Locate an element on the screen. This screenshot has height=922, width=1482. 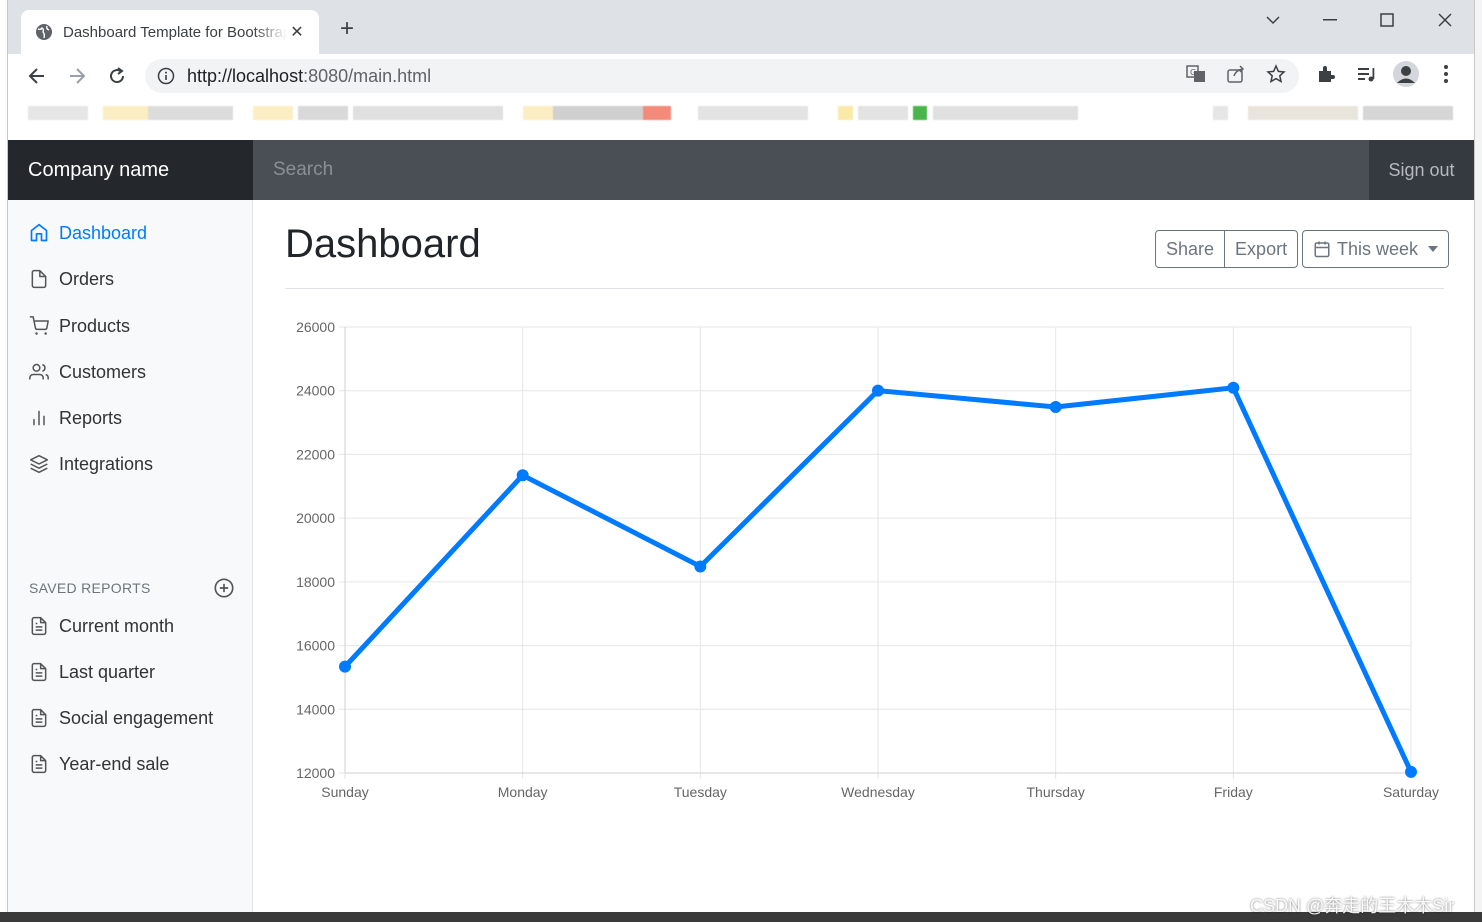
x-tick-label: Monday is located at coordinates (523, 792).